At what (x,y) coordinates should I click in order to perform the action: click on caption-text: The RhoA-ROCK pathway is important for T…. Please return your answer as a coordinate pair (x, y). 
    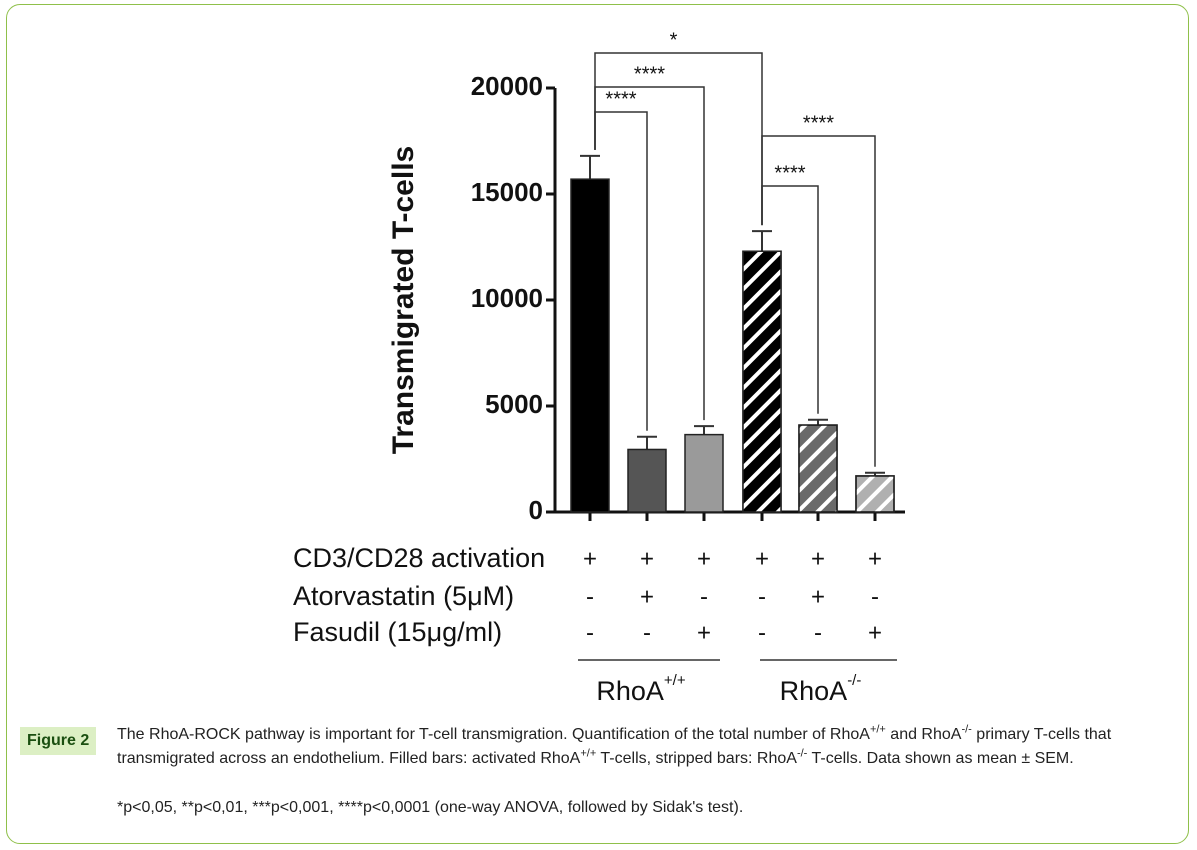
    Looking at the image, I should click on (493, 734).